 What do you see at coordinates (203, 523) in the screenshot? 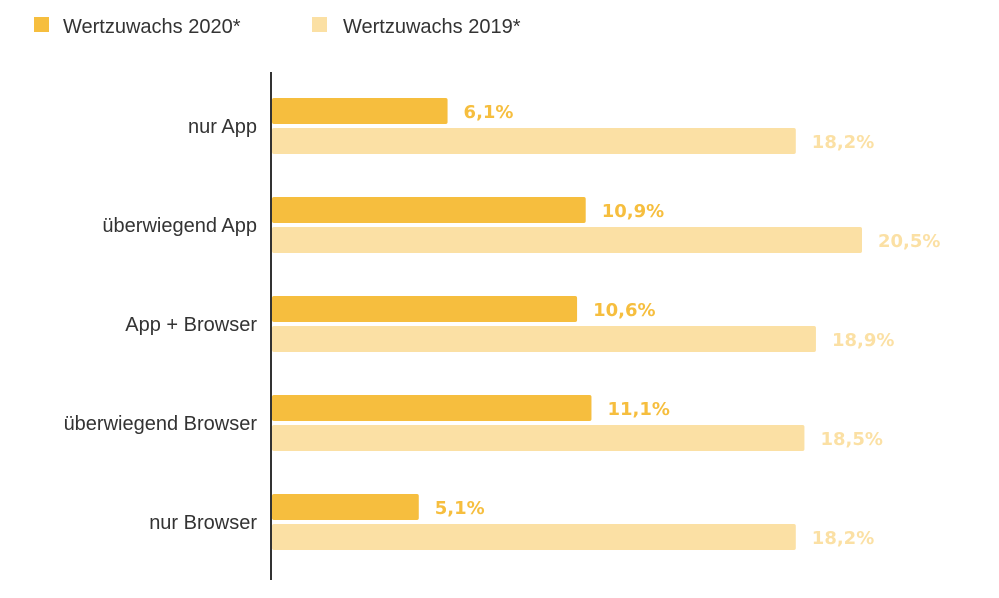
I see `category-label-nur-browser: nur Browser` at bounding box center [203, 523].